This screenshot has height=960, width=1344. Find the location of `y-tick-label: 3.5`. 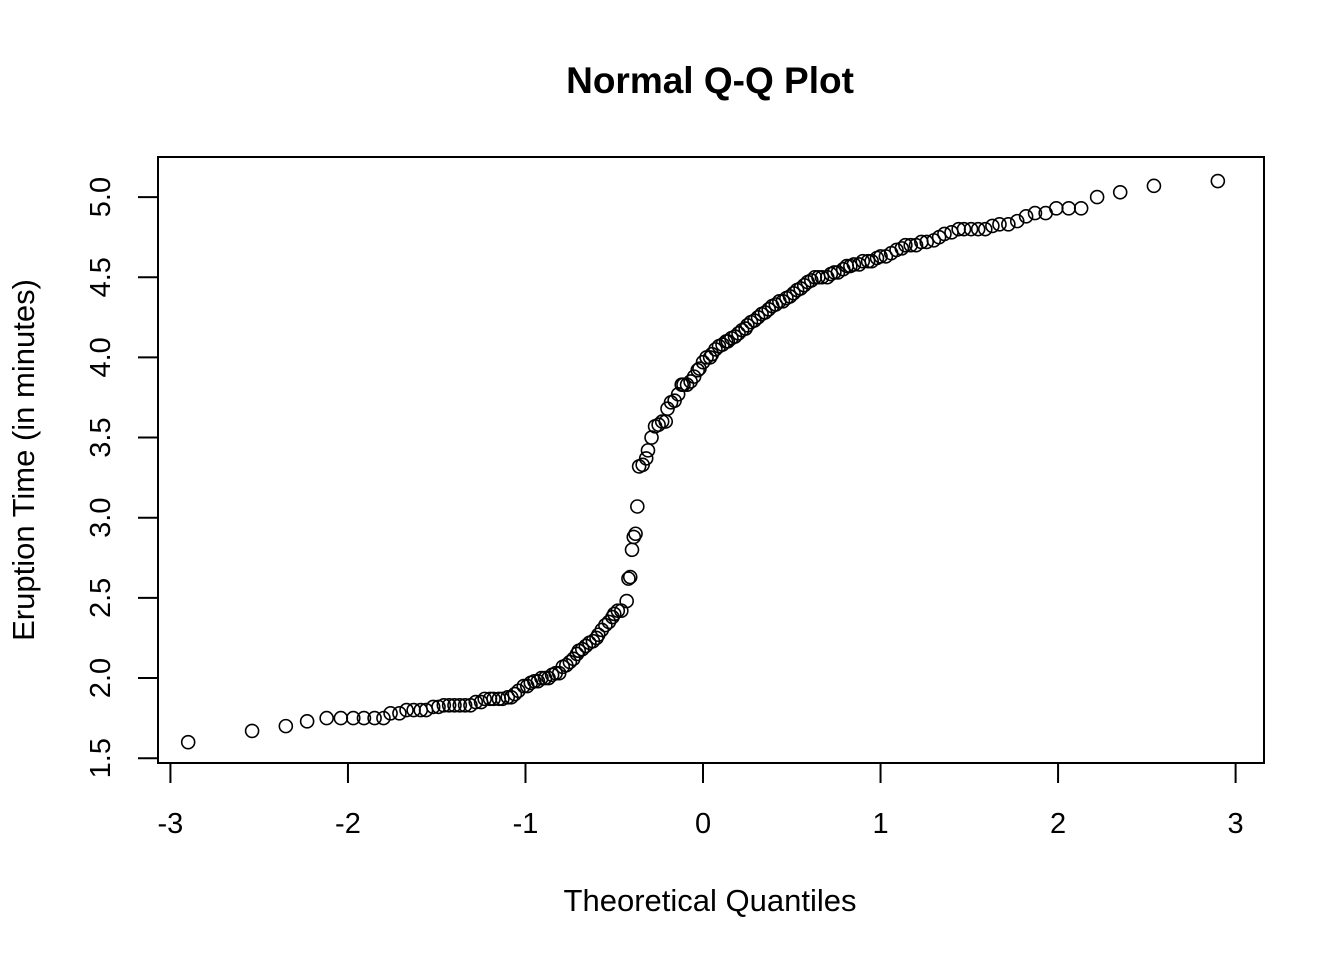

y-tick-label: 3.5 is located at coordinates (101, 437).